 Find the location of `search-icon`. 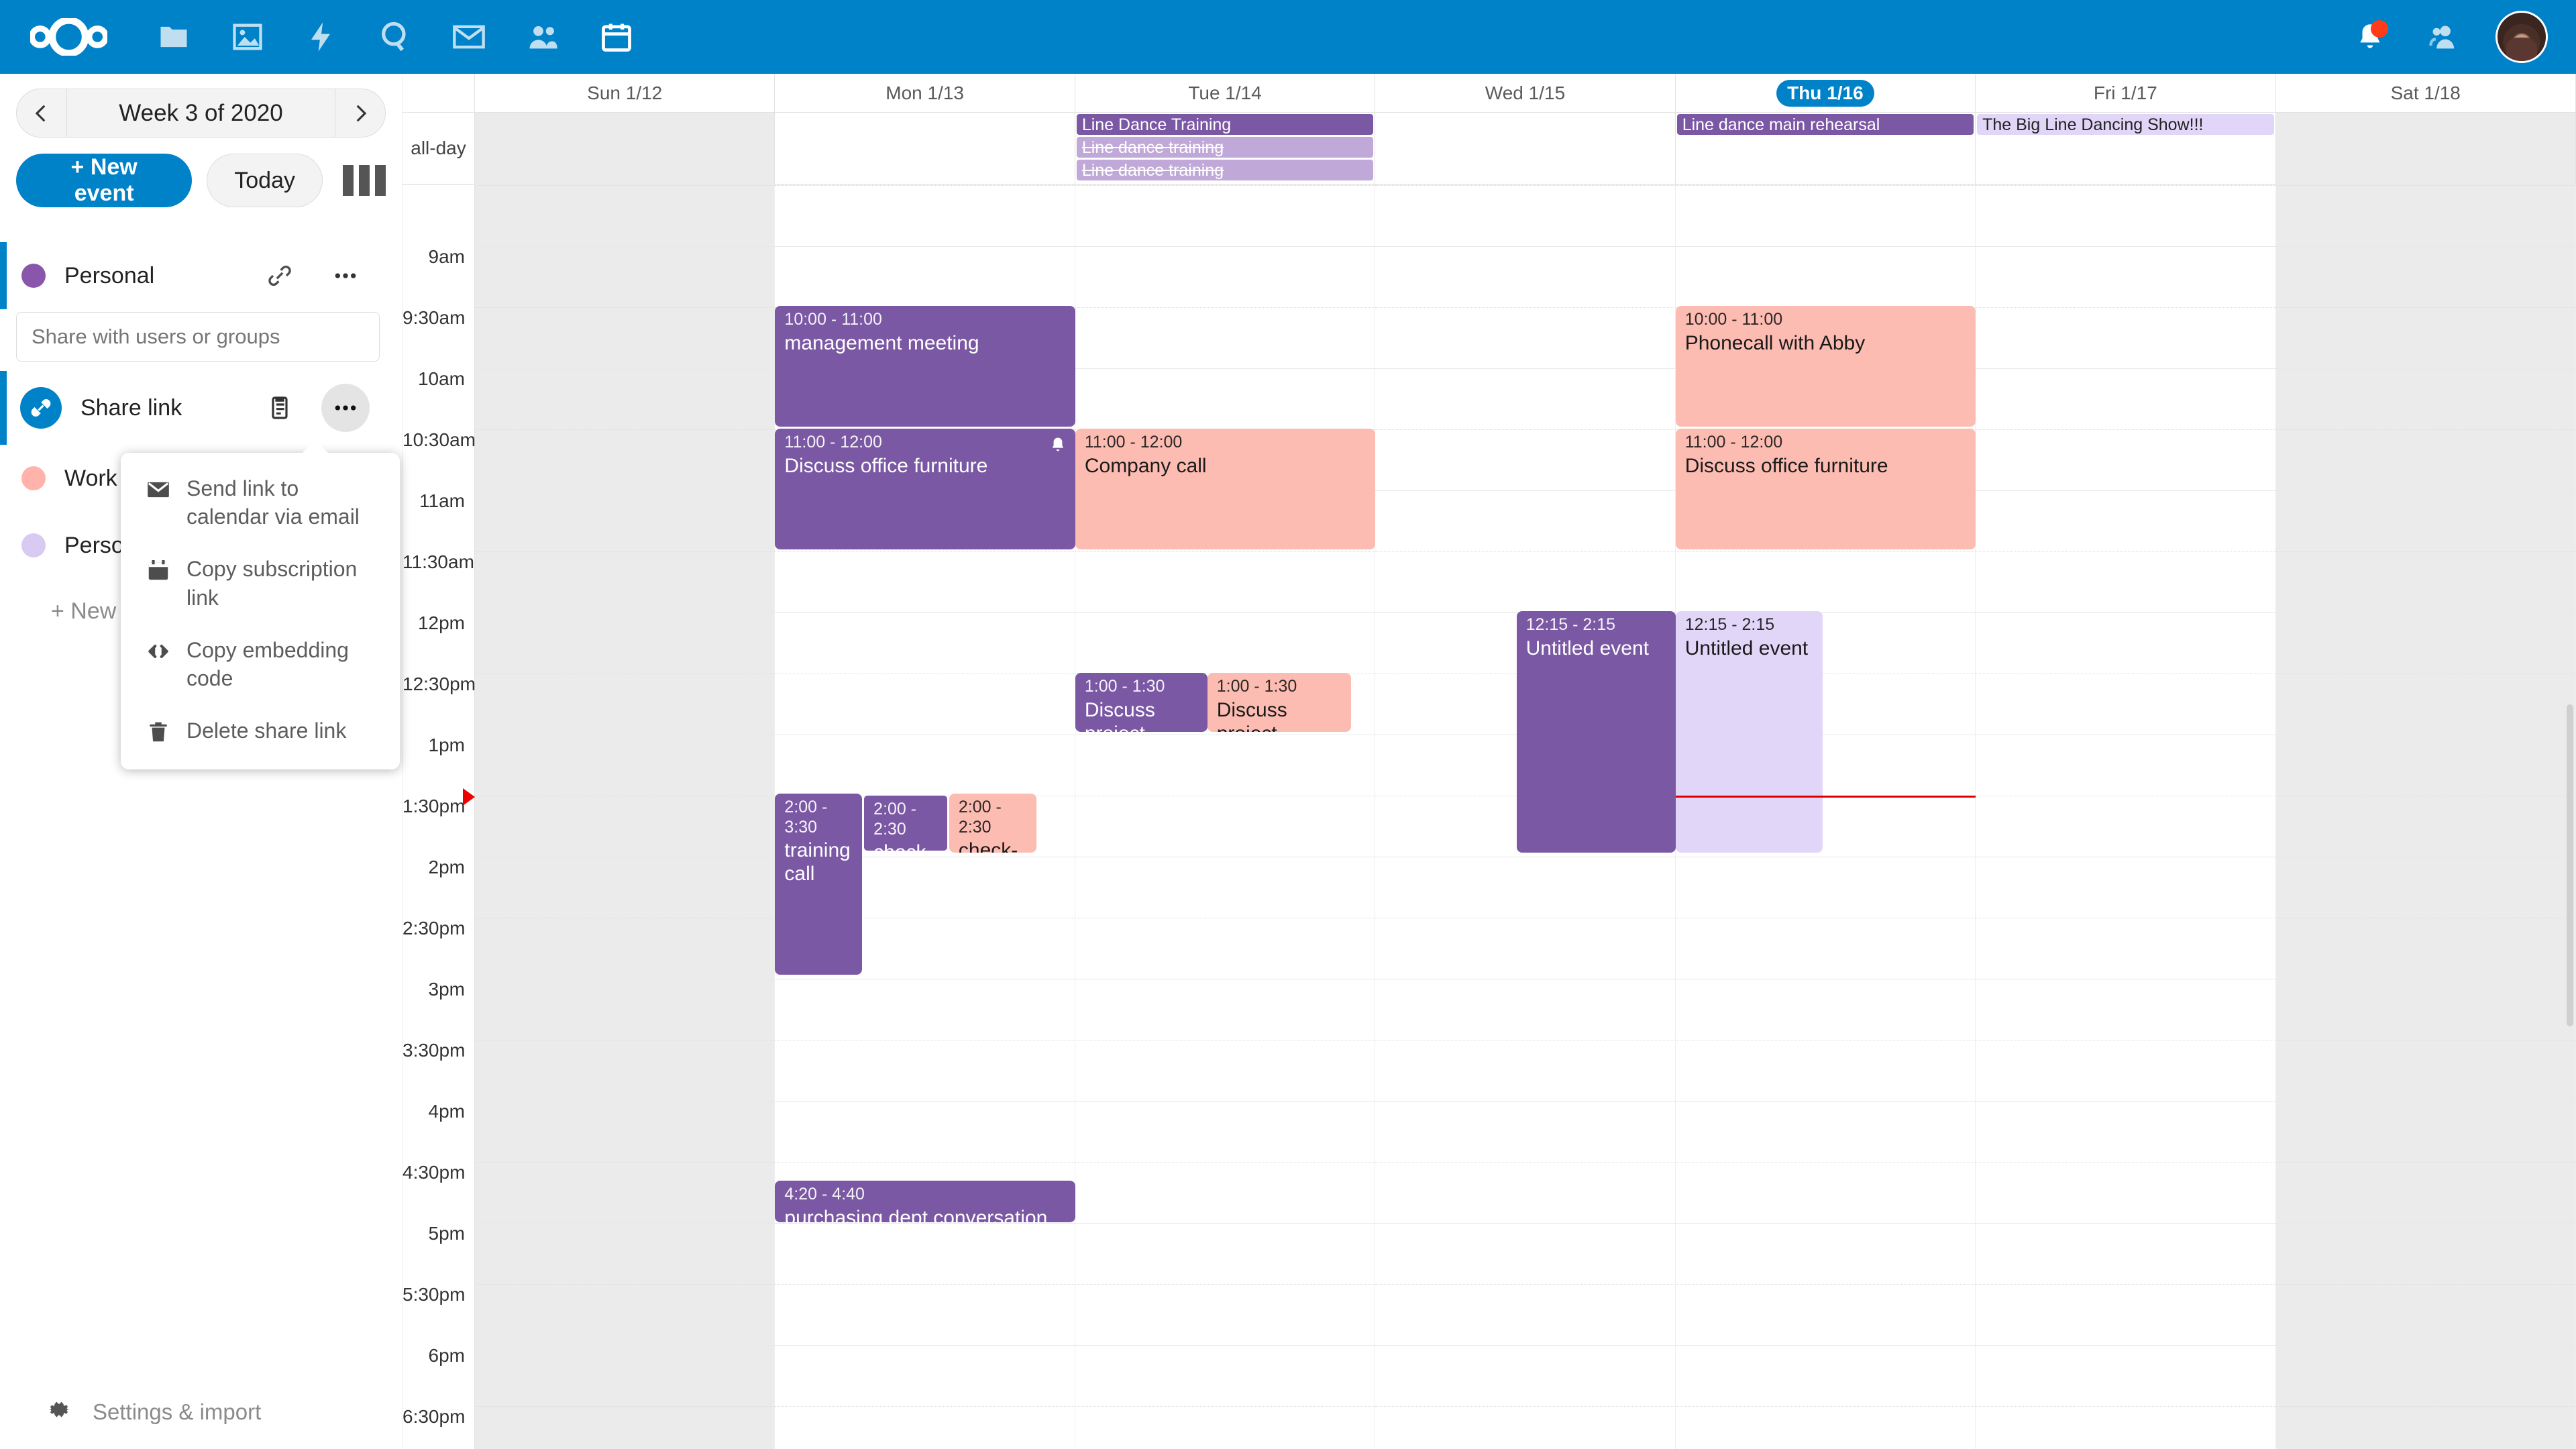

search-icon is located at coordinates (395, 37).